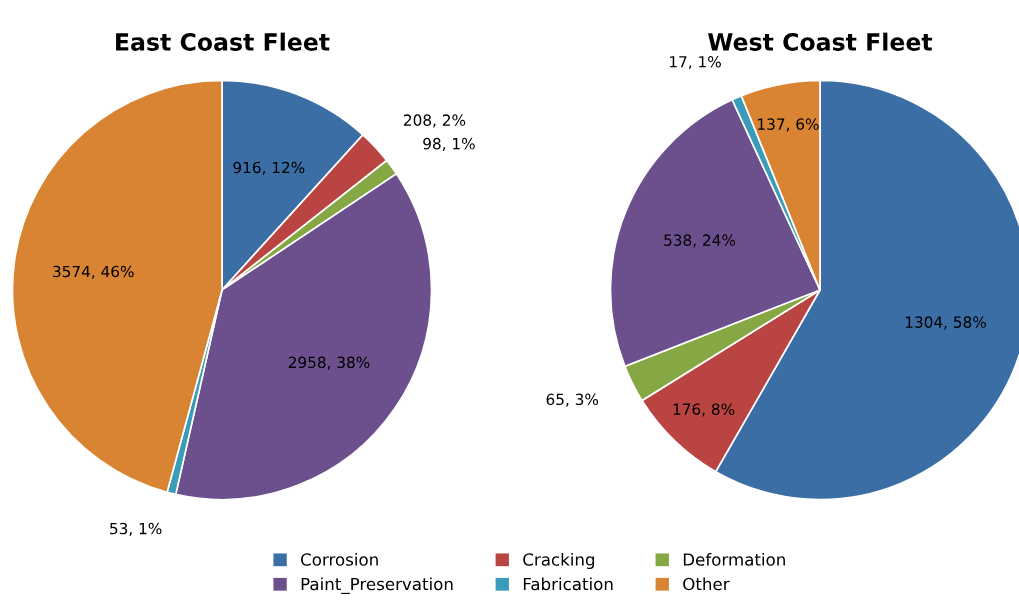 The image size is (1019, 609). Describe the element at coordinates (269, 168) in the screenshot. I see `data-label: 916, 12%` at that location.